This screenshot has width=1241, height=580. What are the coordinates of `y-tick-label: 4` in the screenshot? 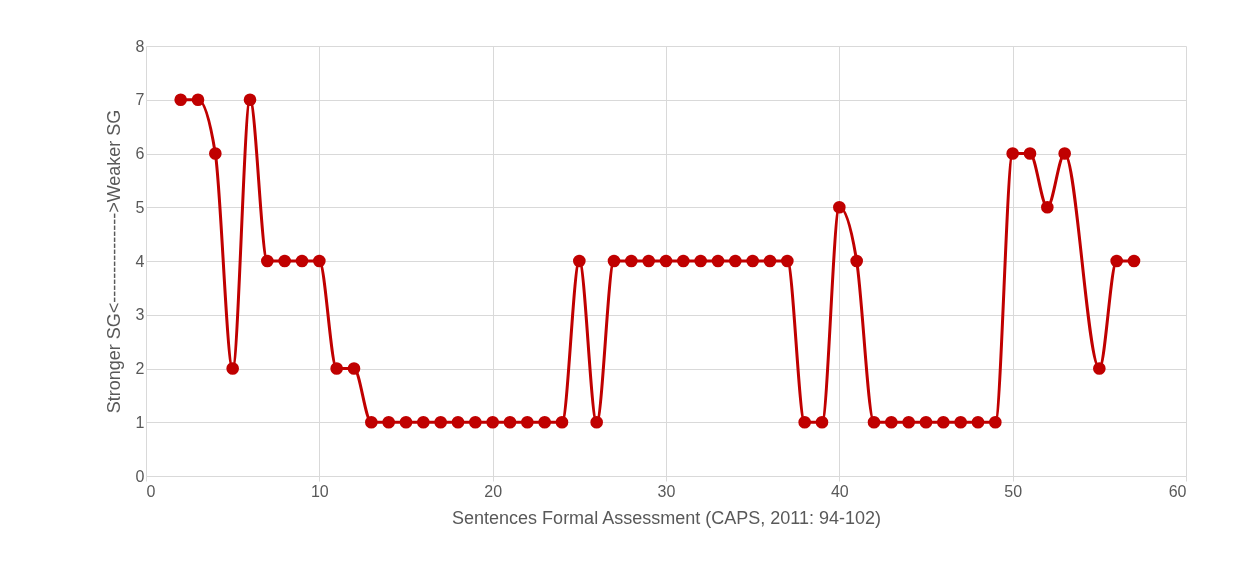 It's located at (140, 261).